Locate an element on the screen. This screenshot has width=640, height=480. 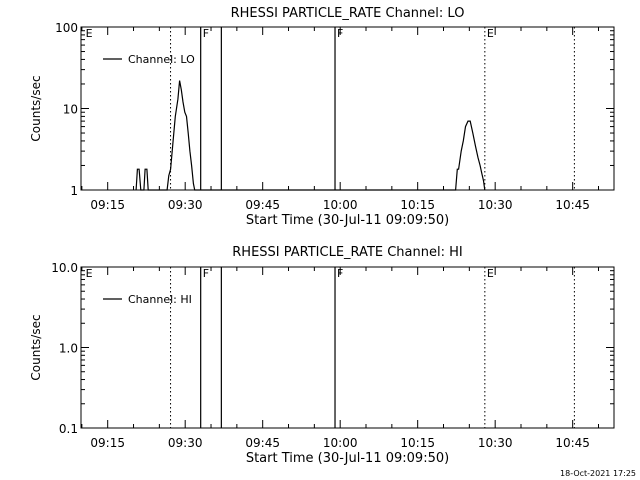
legend-label: Channel: HI is located at coordinates (160, 299).